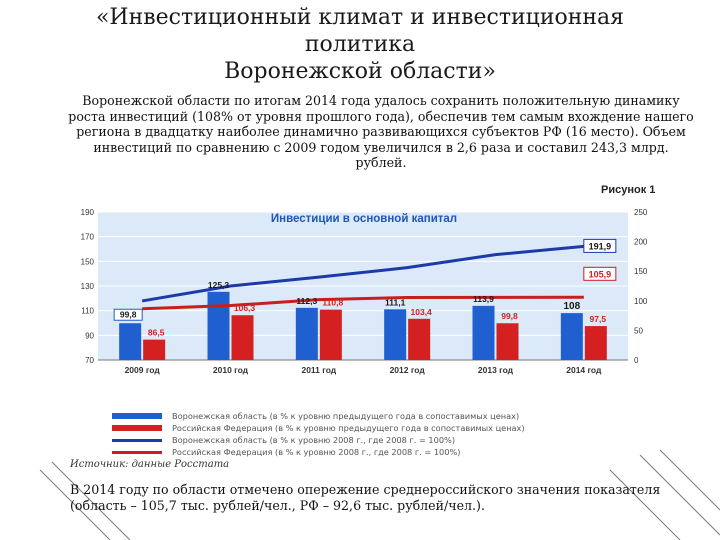  What do you see at coordinates (137, 440) in the screenshot?
I see `legend-swatch-region-line` at bounding box center [137, 440].